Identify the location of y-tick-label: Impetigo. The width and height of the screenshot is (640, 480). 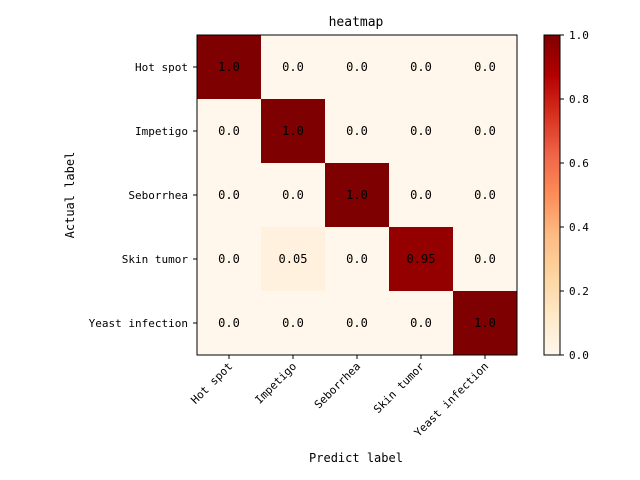
(161, 131).